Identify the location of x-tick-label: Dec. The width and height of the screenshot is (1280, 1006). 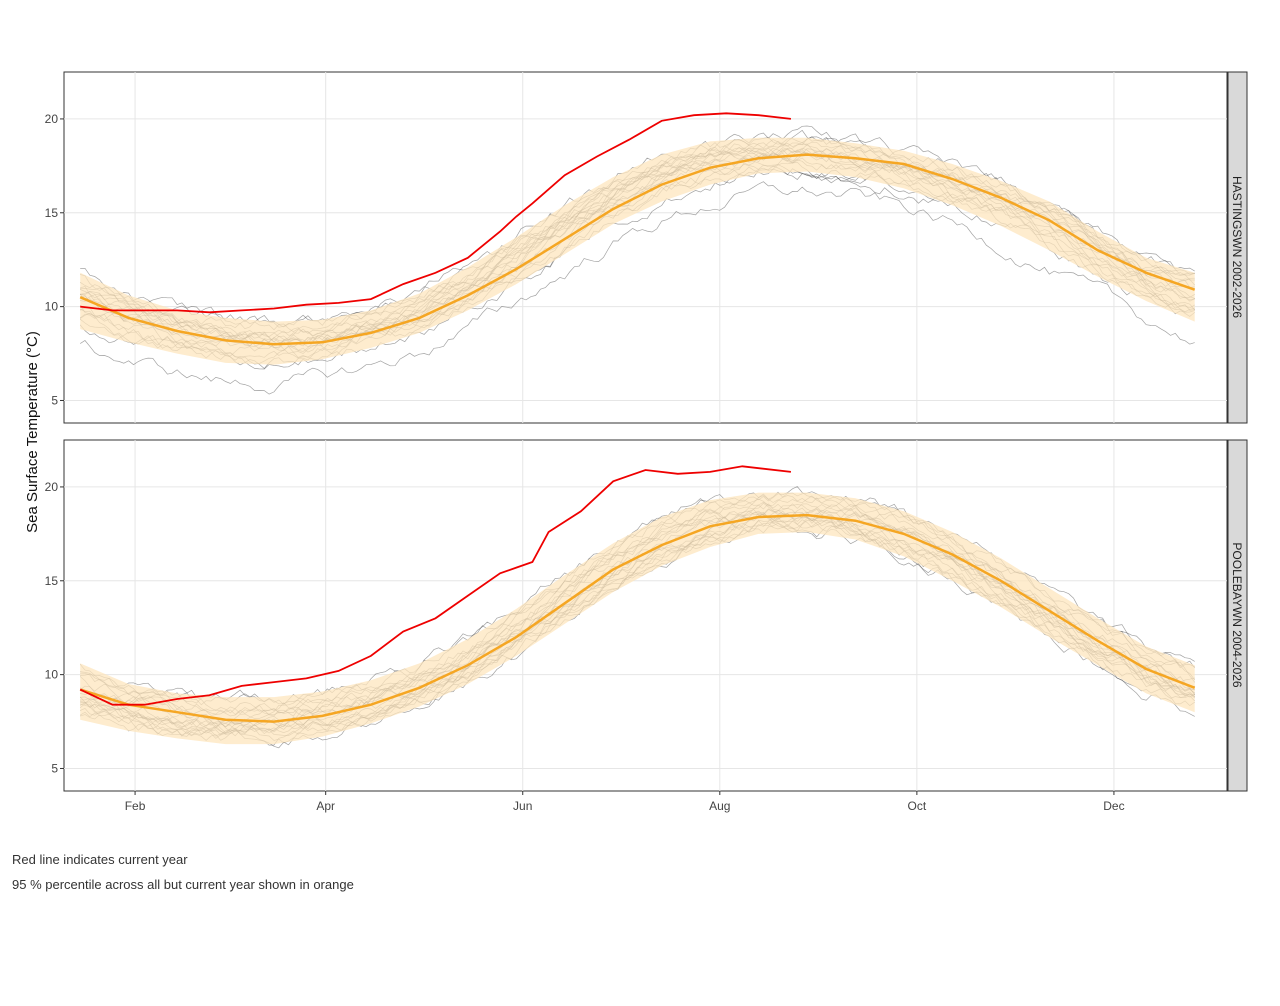
(1113, 806).